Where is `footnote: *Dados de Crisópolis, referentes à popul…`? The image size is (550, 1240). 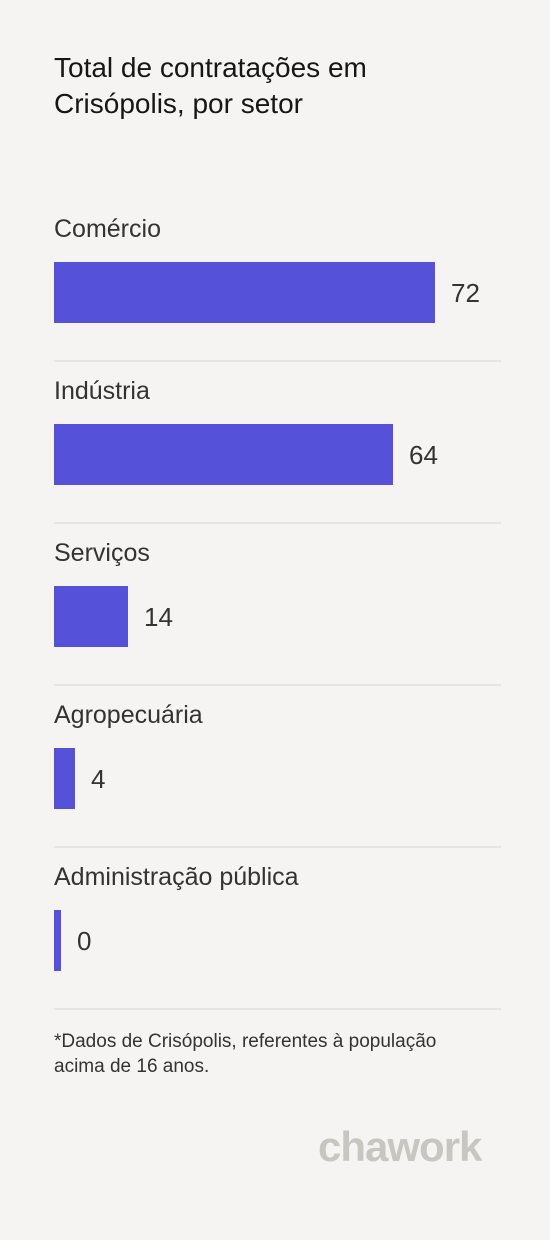 footnote: *Dados de Crisópolis, referentes à popul… is located at coordinates (245, 1054).